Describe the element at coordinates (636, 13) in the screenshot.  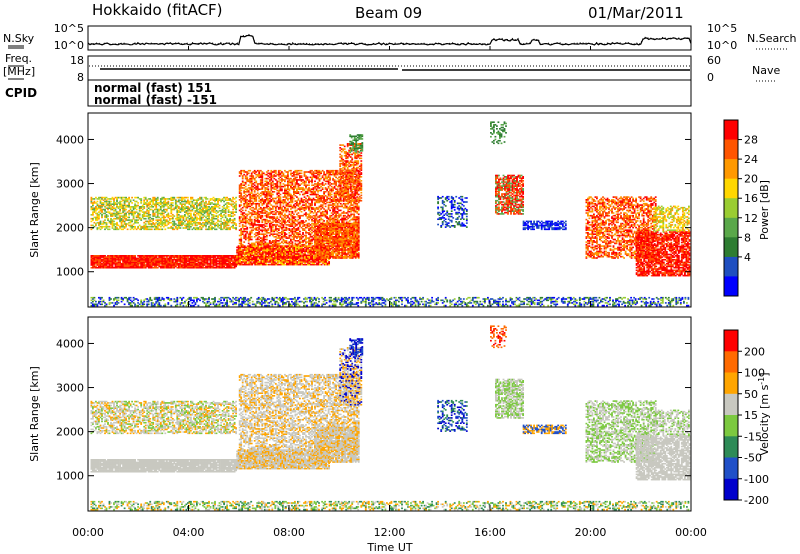
I see `date-label: 01/Mar/2011` at that location.